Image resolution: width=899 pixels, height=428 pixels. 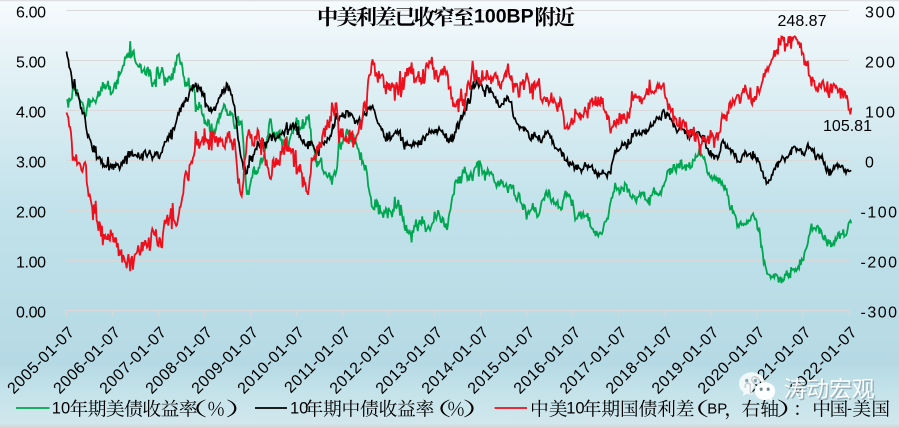 What do you see at coordinates (31, 62) in the screenshot?
I see `svg-text: 5.00` at bounding box center [31, 62].